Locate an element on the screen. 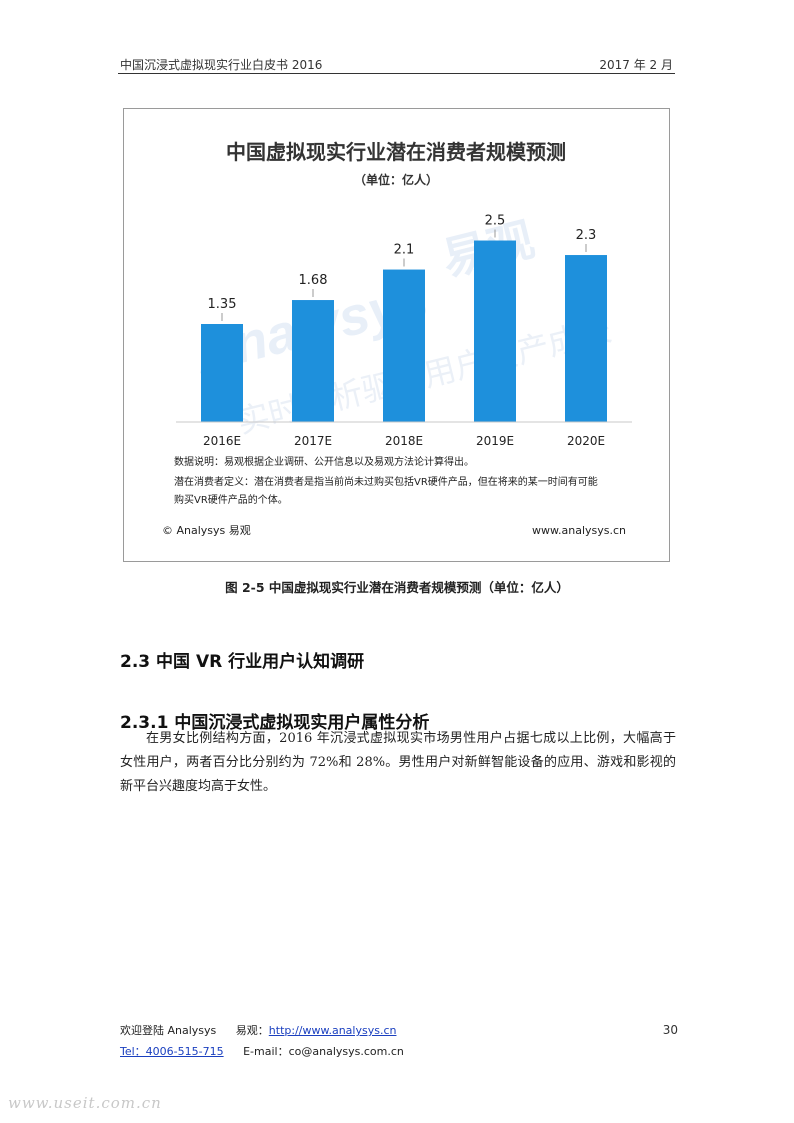 The height and width of the screenshot is (1123, 794). data-label-2019E: 2.5 is located at coordinates (495, 221).